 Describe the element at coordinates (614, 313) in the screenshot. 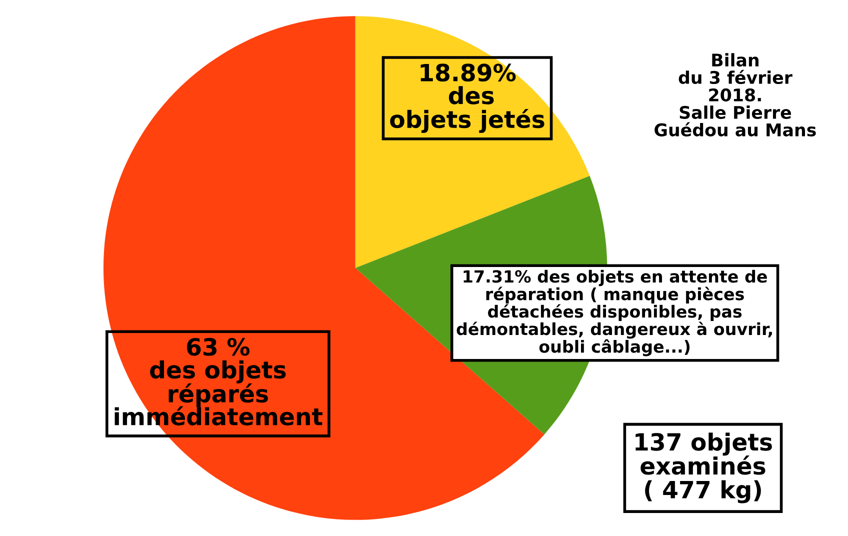

I see `slice-label: 17.31% des objets en attente de réparation ( manque pièces détachées disponibles, pas démontables, dangereux à ouvrir, oubli câblage...)` at that location.